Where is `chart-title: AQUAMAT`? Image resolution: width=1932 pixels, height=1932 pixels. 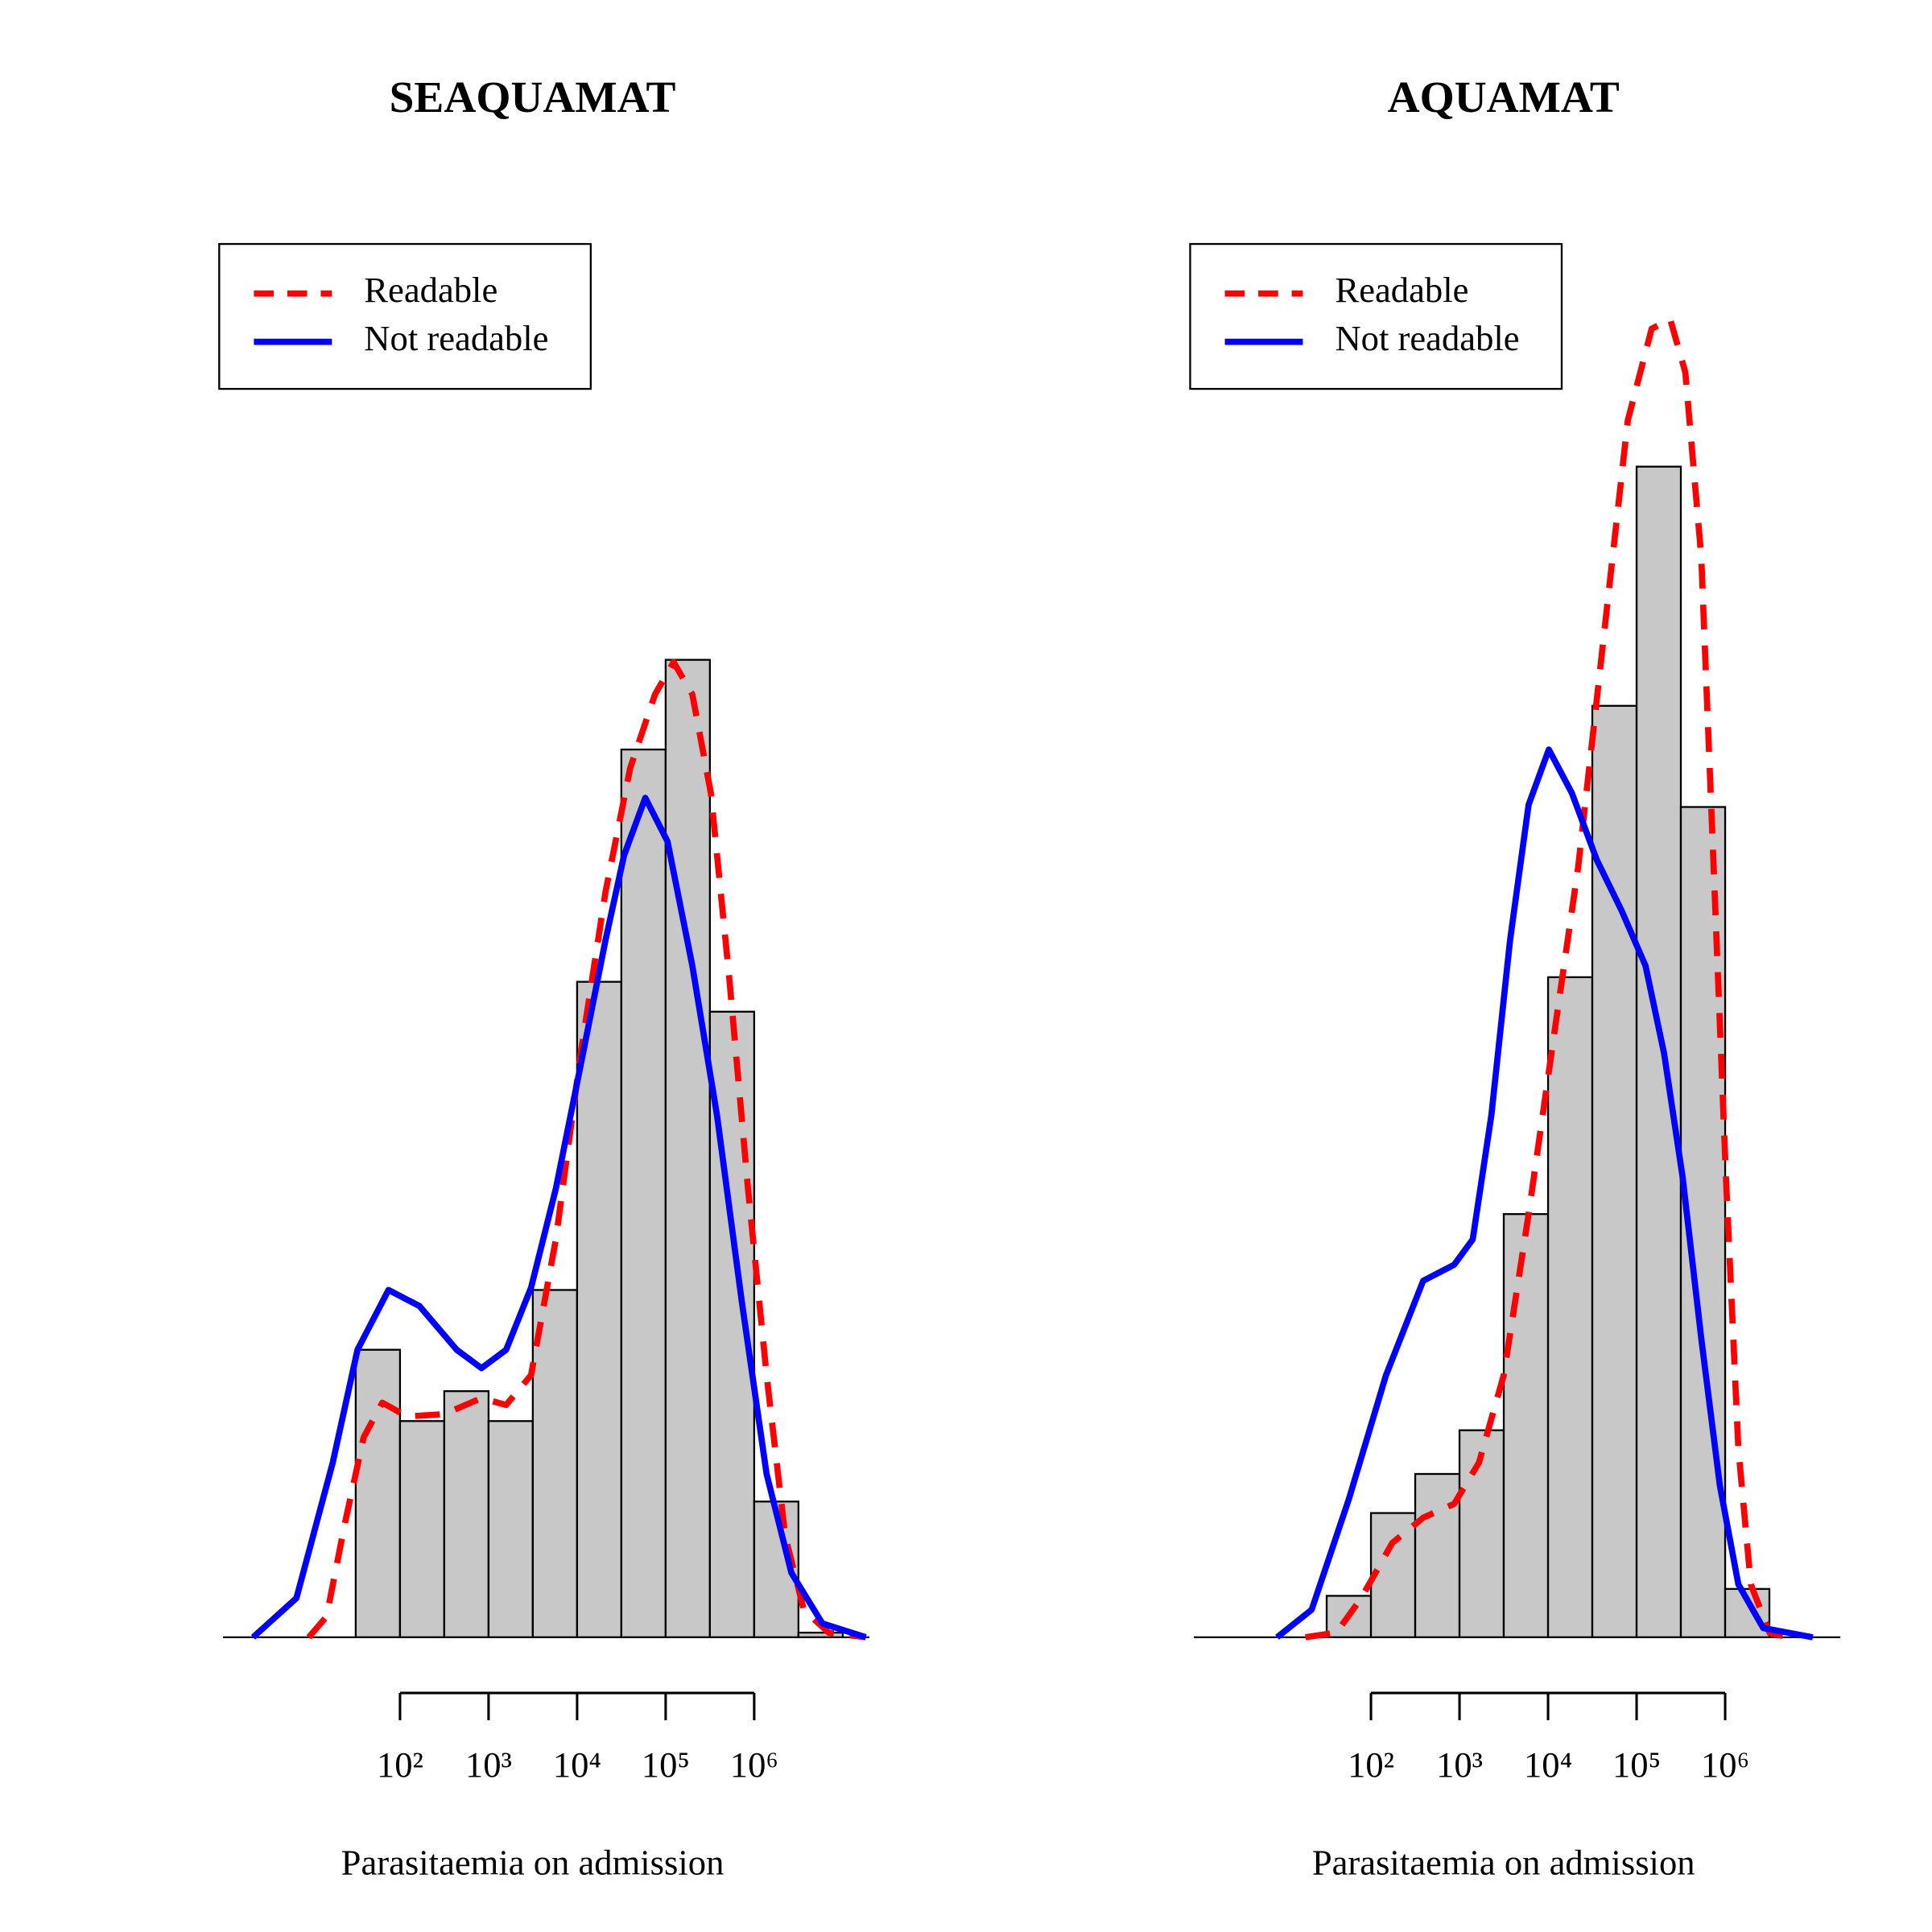
chart-title: AQUAMAT is located at coordinates (1504, 97).